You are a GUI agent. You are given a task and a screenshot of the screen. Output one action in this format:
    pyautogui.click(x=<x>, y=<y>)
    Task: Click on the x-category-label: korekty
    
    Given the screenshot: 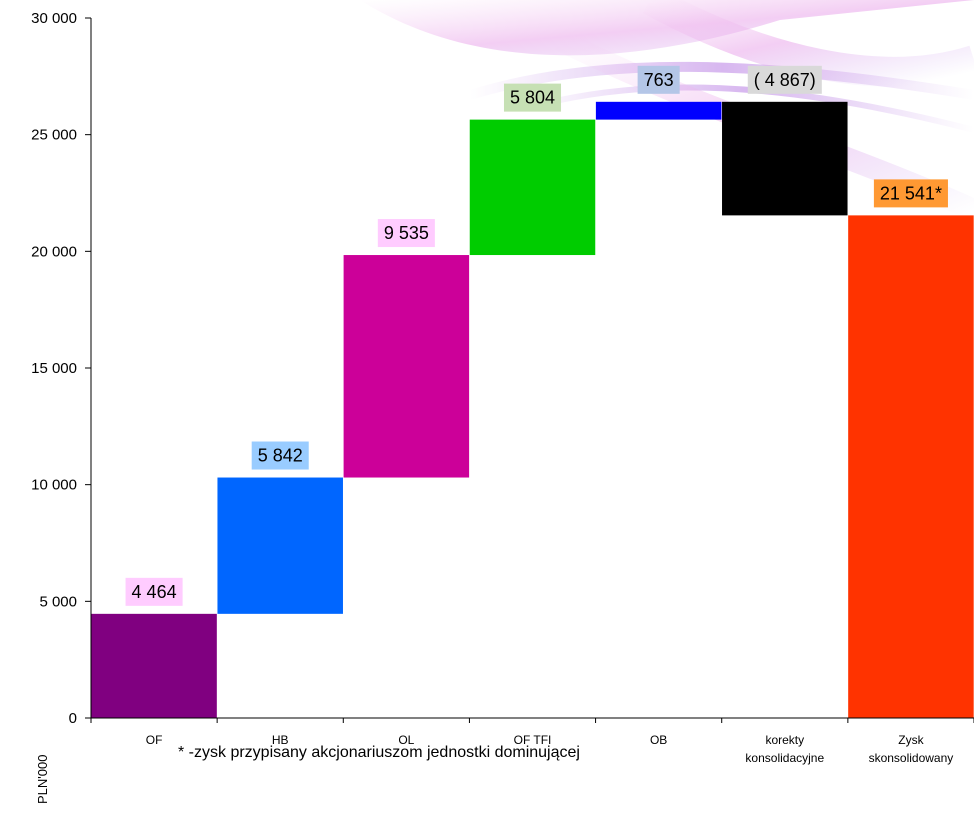 What is the action you would take?
    pyautogui.click(x=784, y=740)
    